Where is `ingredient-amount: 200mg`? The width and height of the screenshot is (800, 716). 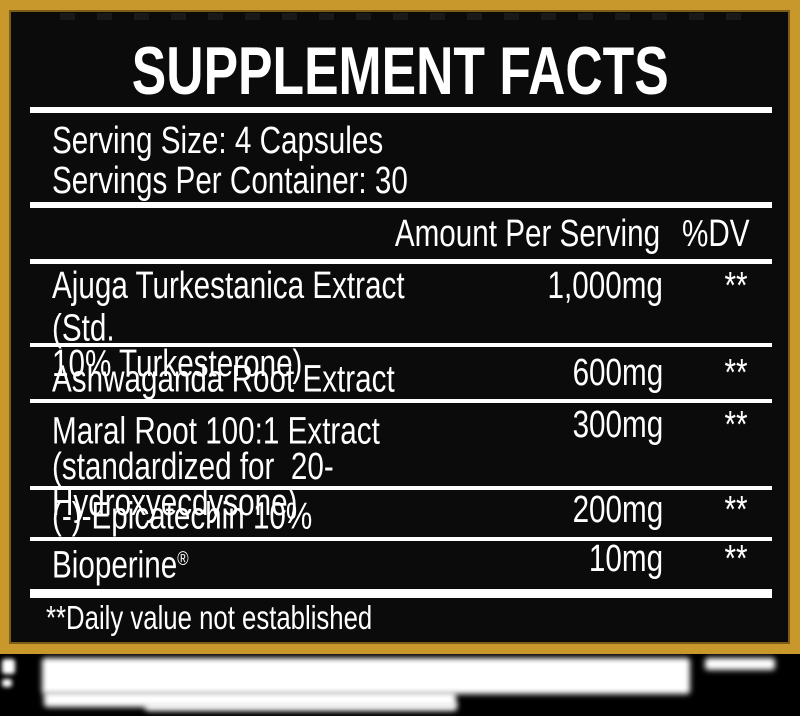
ingredient-amount: 200mg is located at coordinates (617, 510).